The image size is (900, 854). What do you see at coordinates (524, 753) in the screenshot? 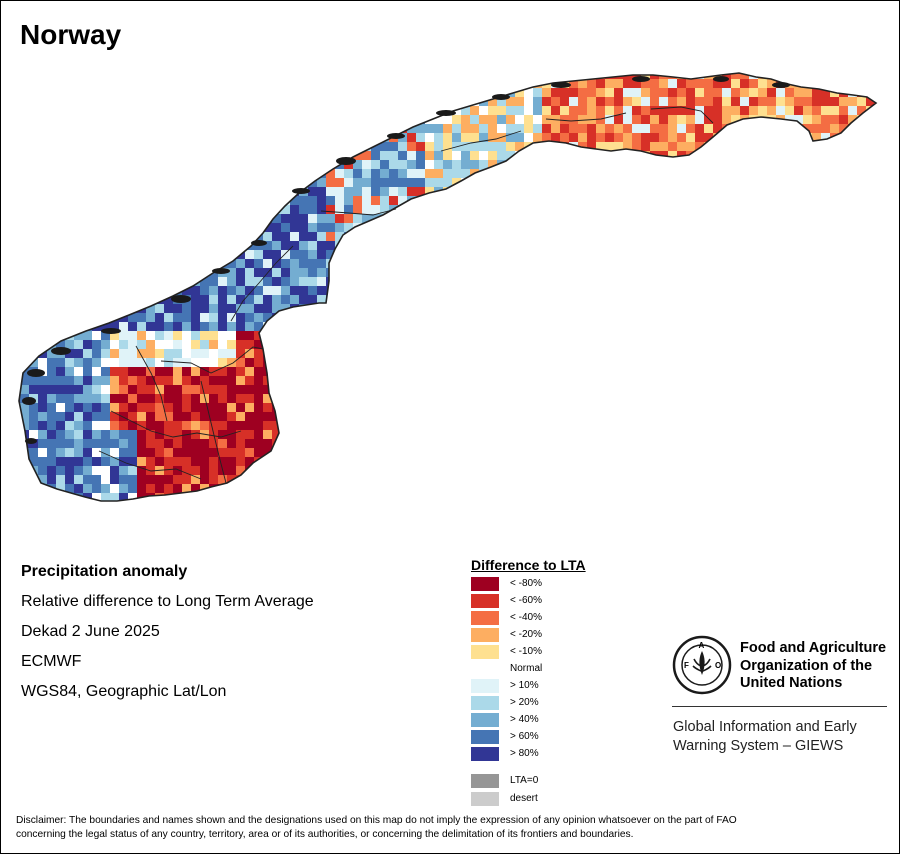
I see `legend-label: > 80%` at bounding box center [524, 753].